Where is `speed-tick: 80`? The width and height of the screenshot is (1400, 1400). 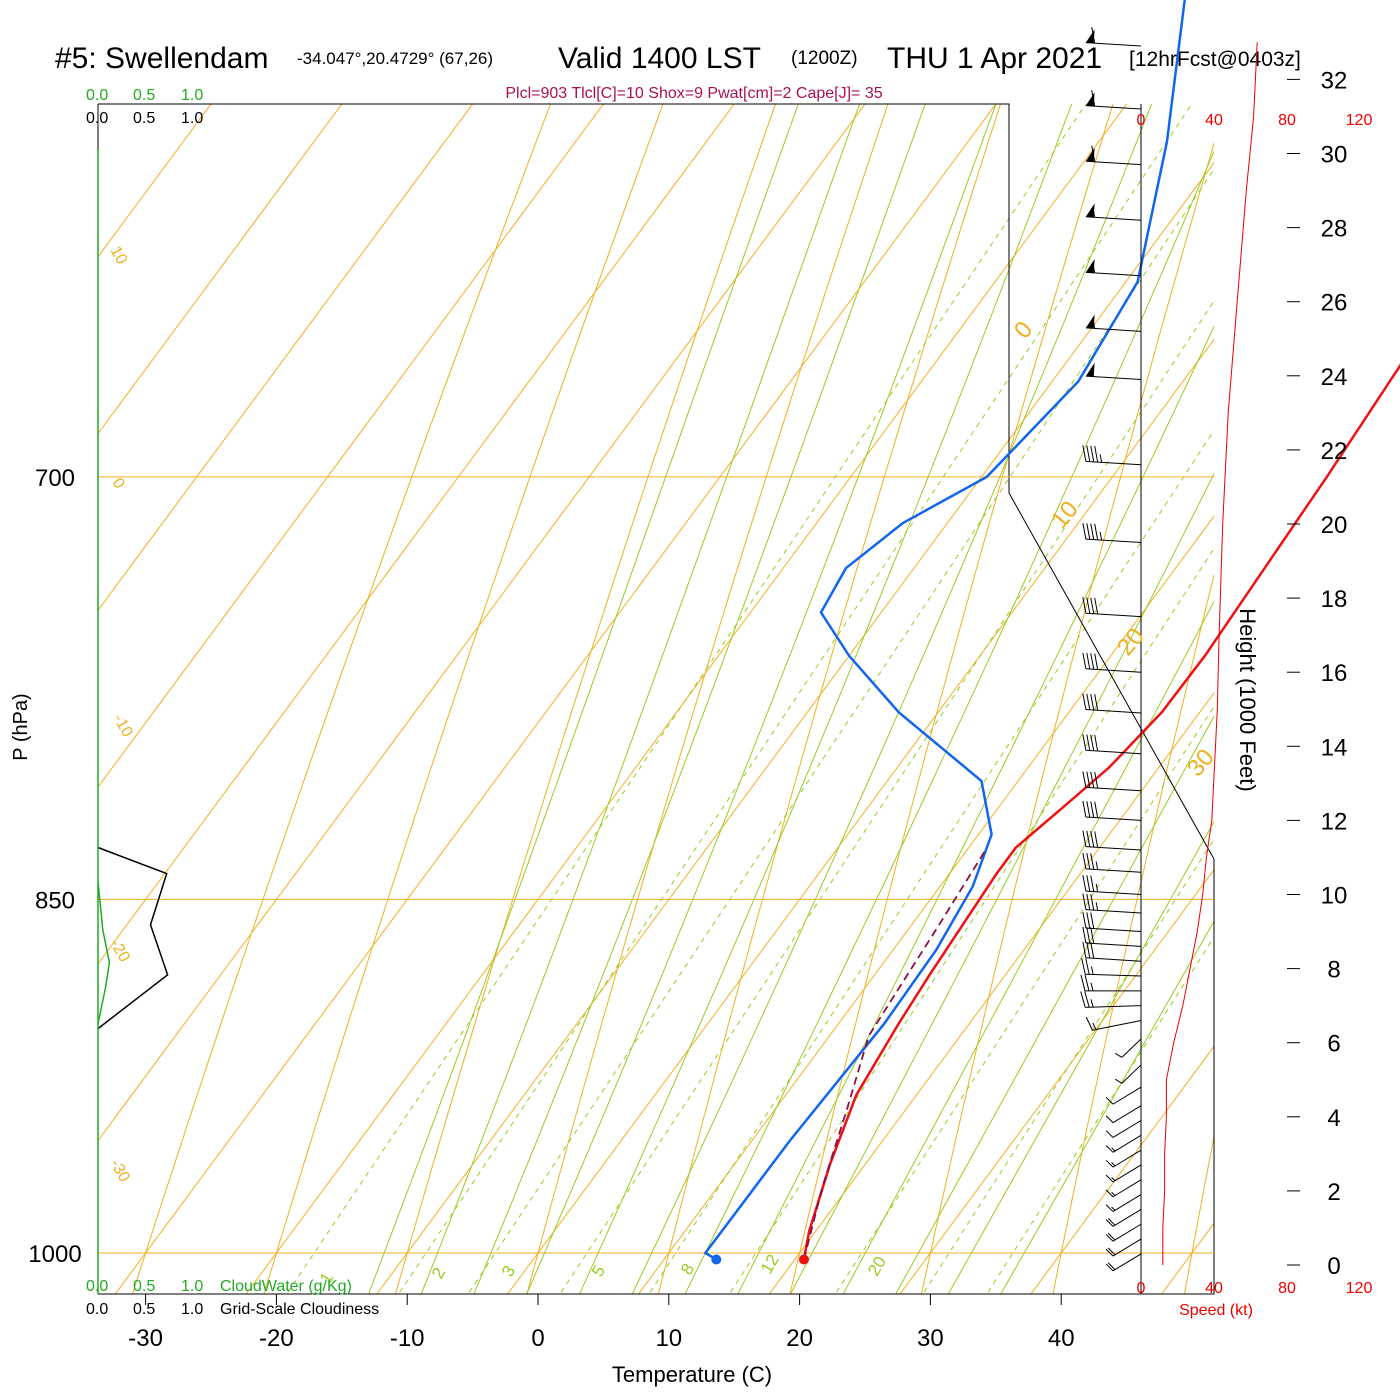 speed-tick: 80 is located at coordinates (1287, 120).